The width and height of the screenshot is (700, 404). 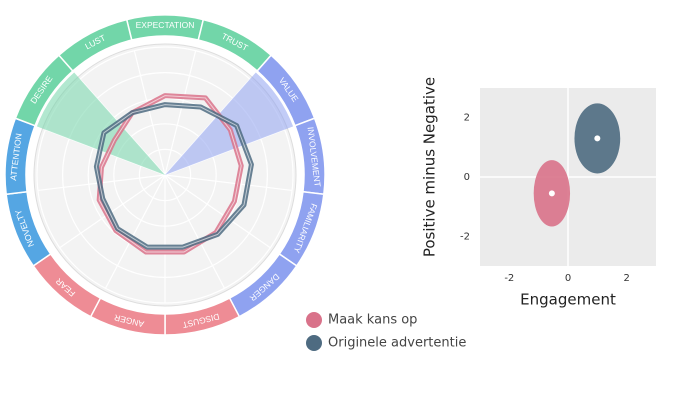 I want to click on legend-label: Maak kans op, so click(x=372, y=320).